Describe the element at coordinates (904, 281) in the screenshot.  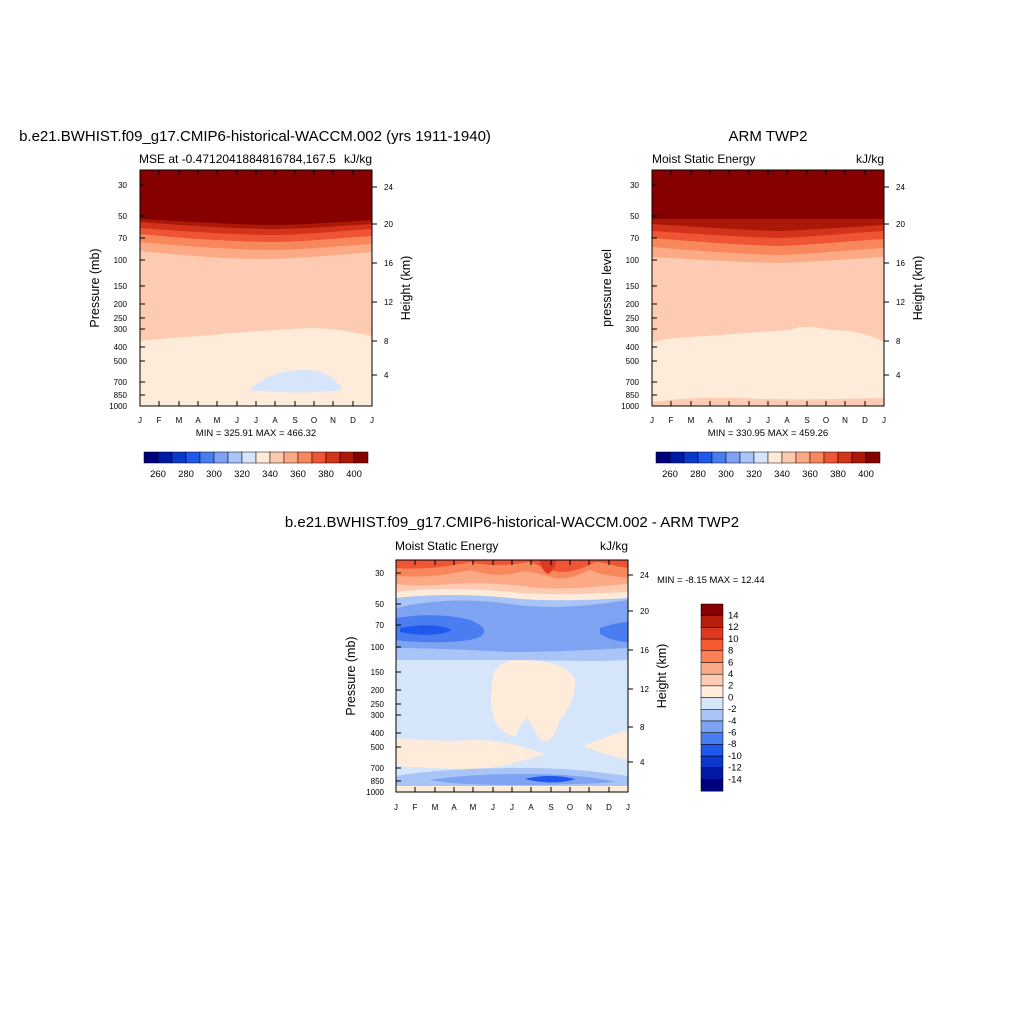
I see `y-axis-height: 24 20 16 12 8 4 Height (km)` at that location.